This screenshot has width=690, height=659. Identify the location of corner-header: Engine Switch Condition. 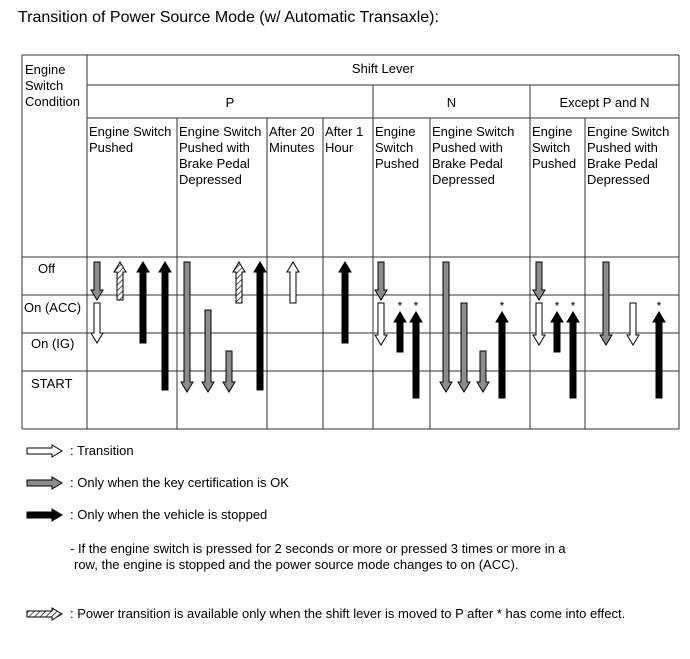
(52, 86).